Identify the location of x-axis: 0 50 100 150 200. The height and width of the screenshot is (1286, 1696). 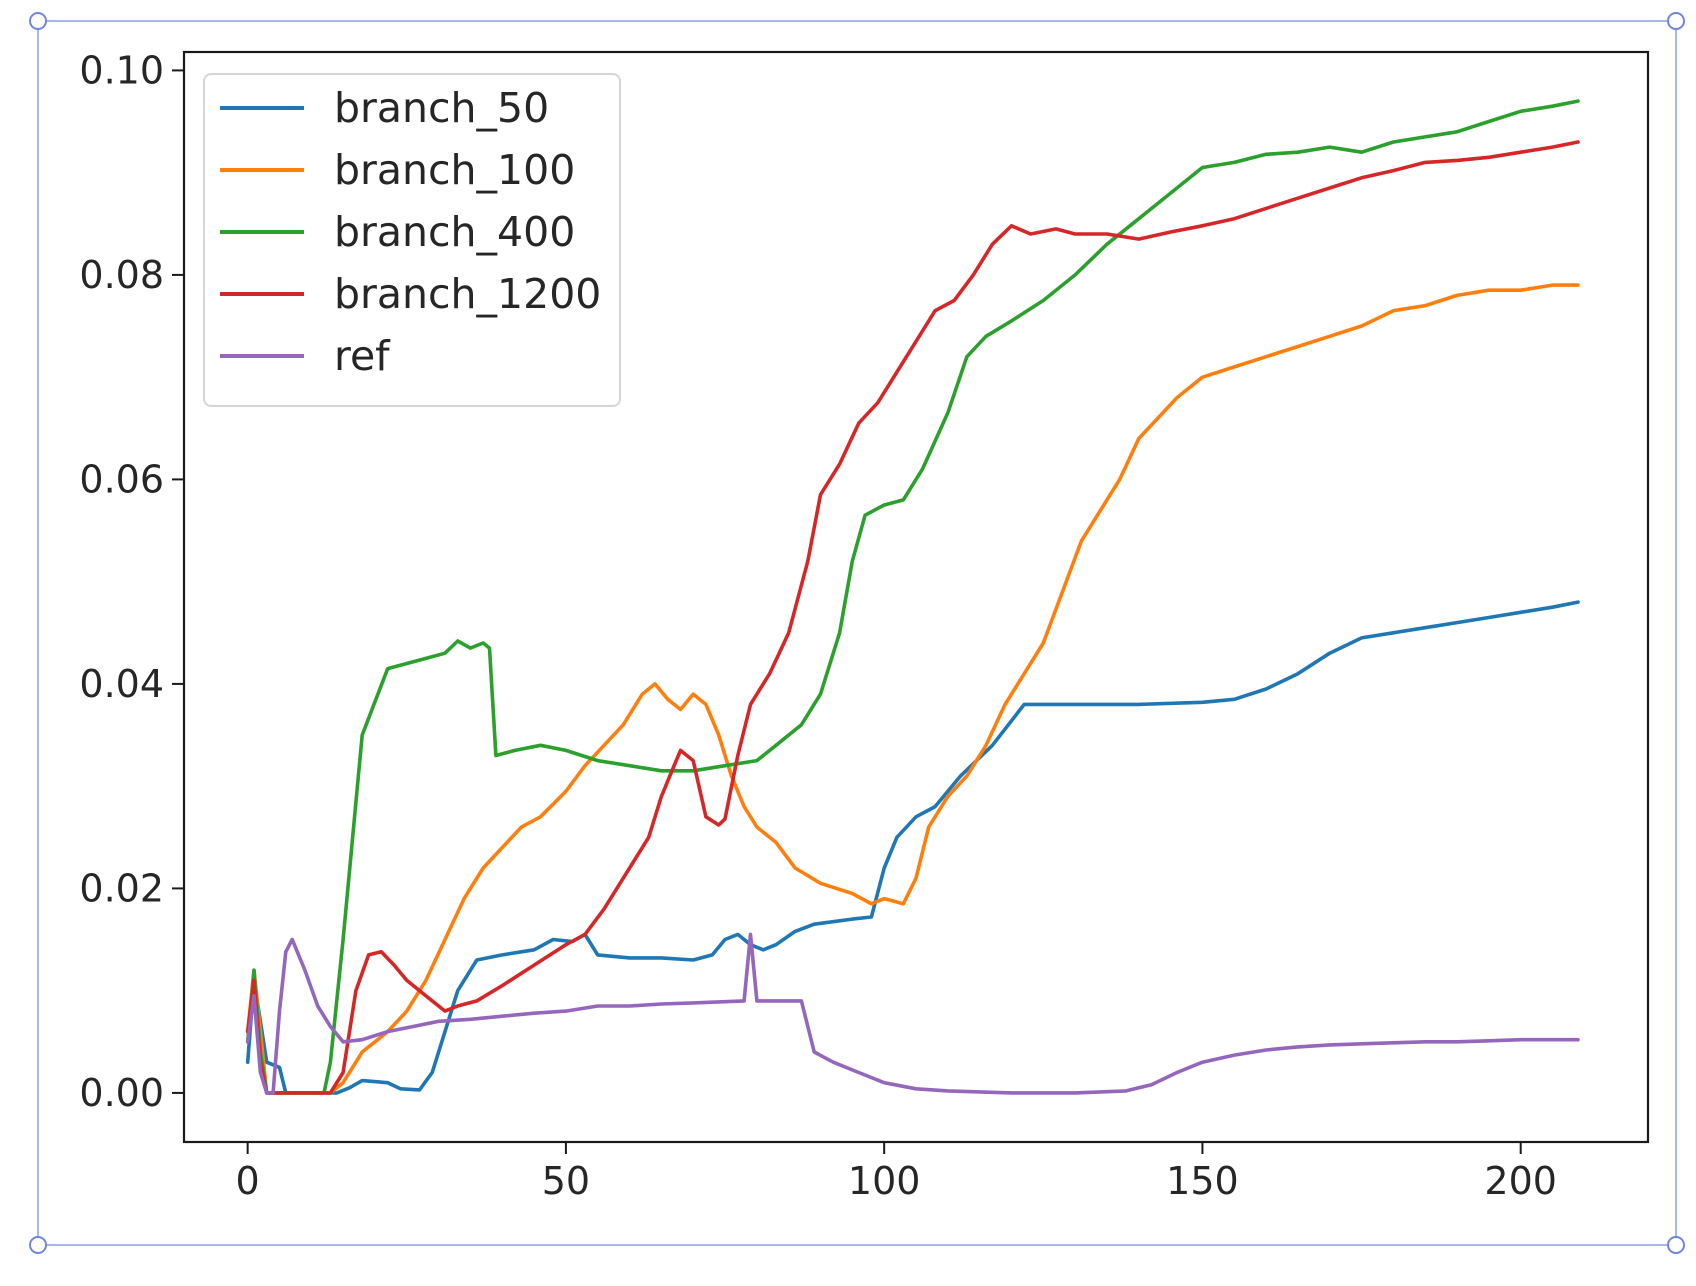
(896, 1172).